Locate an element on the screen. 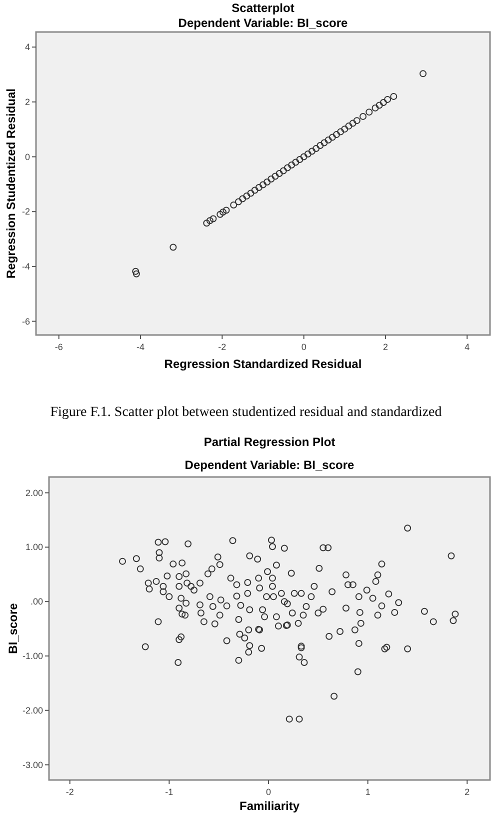 This screenshot has width=493, height=815. chart-title: Scatterplot is located at coordinates (263, 8).